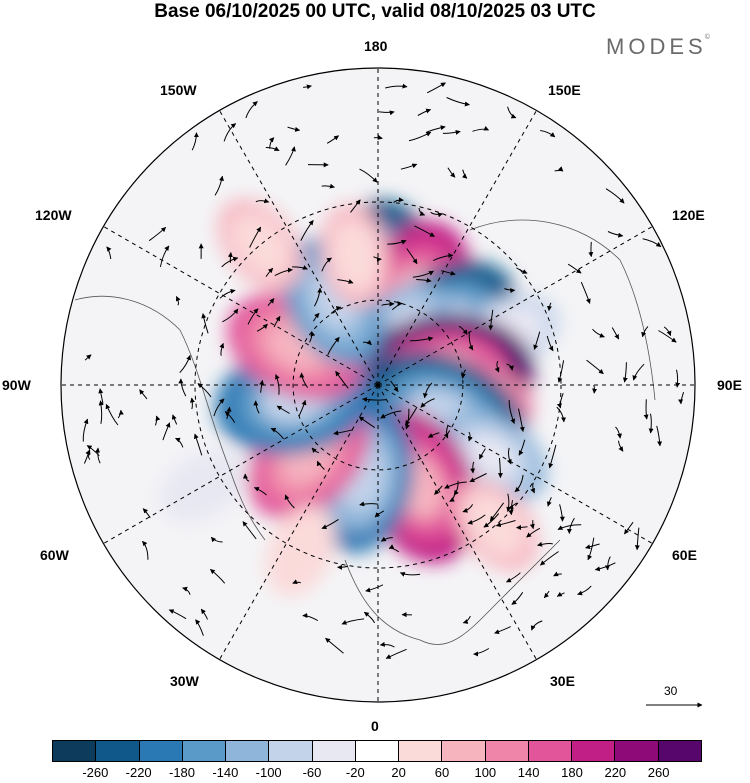 This screenshot has height=783, width=750. I want to click on lon-label-60e: 60E, so click(684, 555).